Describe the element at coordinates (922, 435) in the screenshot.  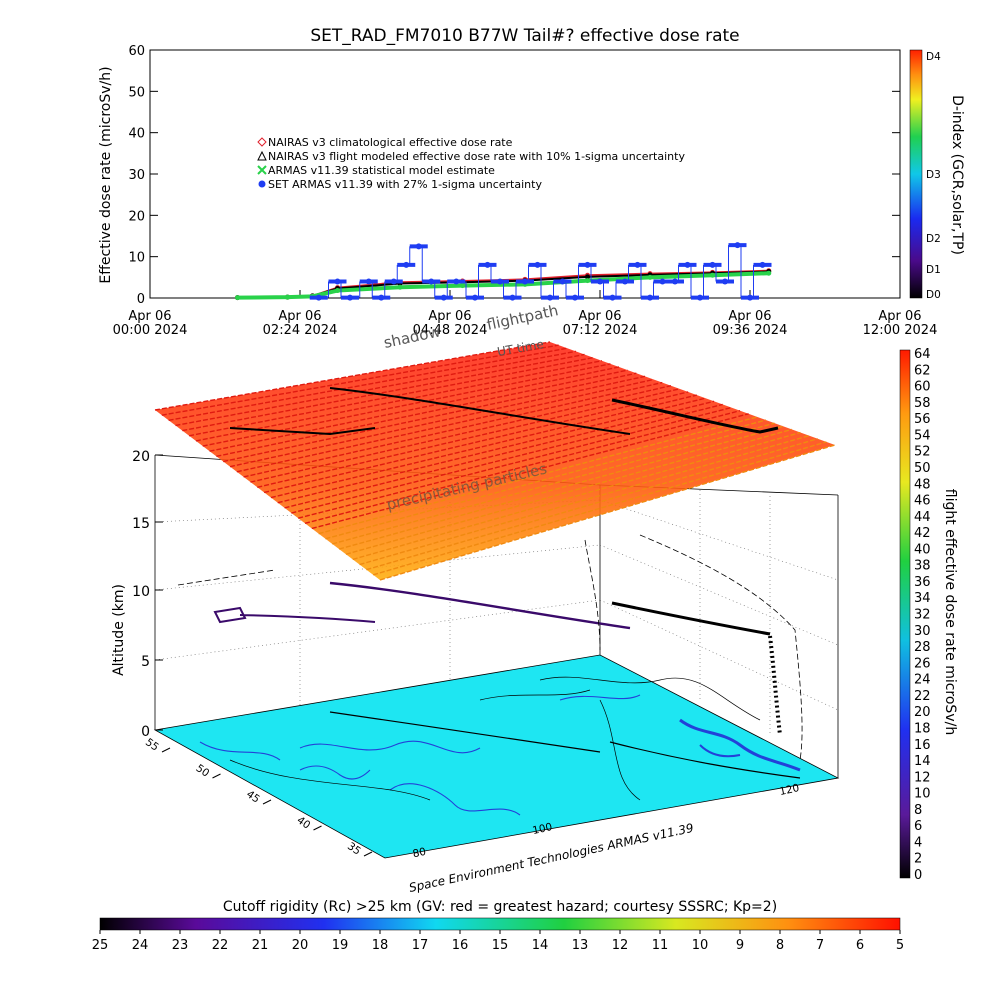
I see `dose-tick-label: 54` at that location.